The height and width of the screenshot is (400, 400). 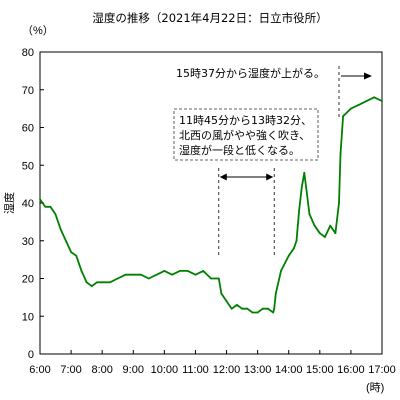 I want to click on y-axis-unit: （%）, so click(x=38, y=30).